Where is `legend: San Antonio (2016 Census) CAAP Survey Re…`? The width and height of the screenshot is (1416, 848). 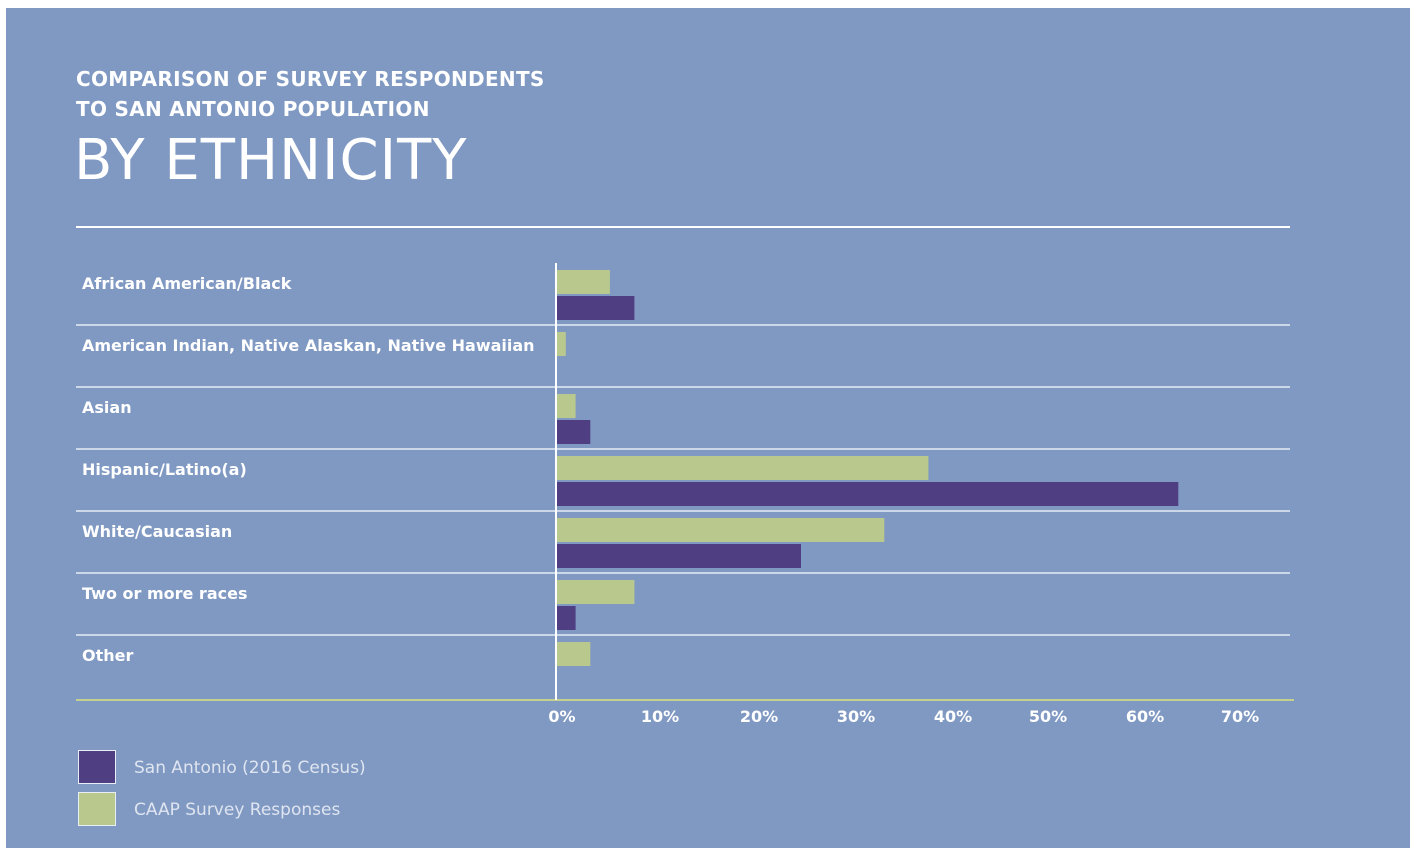
legend: San Antonio (2016 Census) CAAP Survey Re… is located at coordinates (278, 790).